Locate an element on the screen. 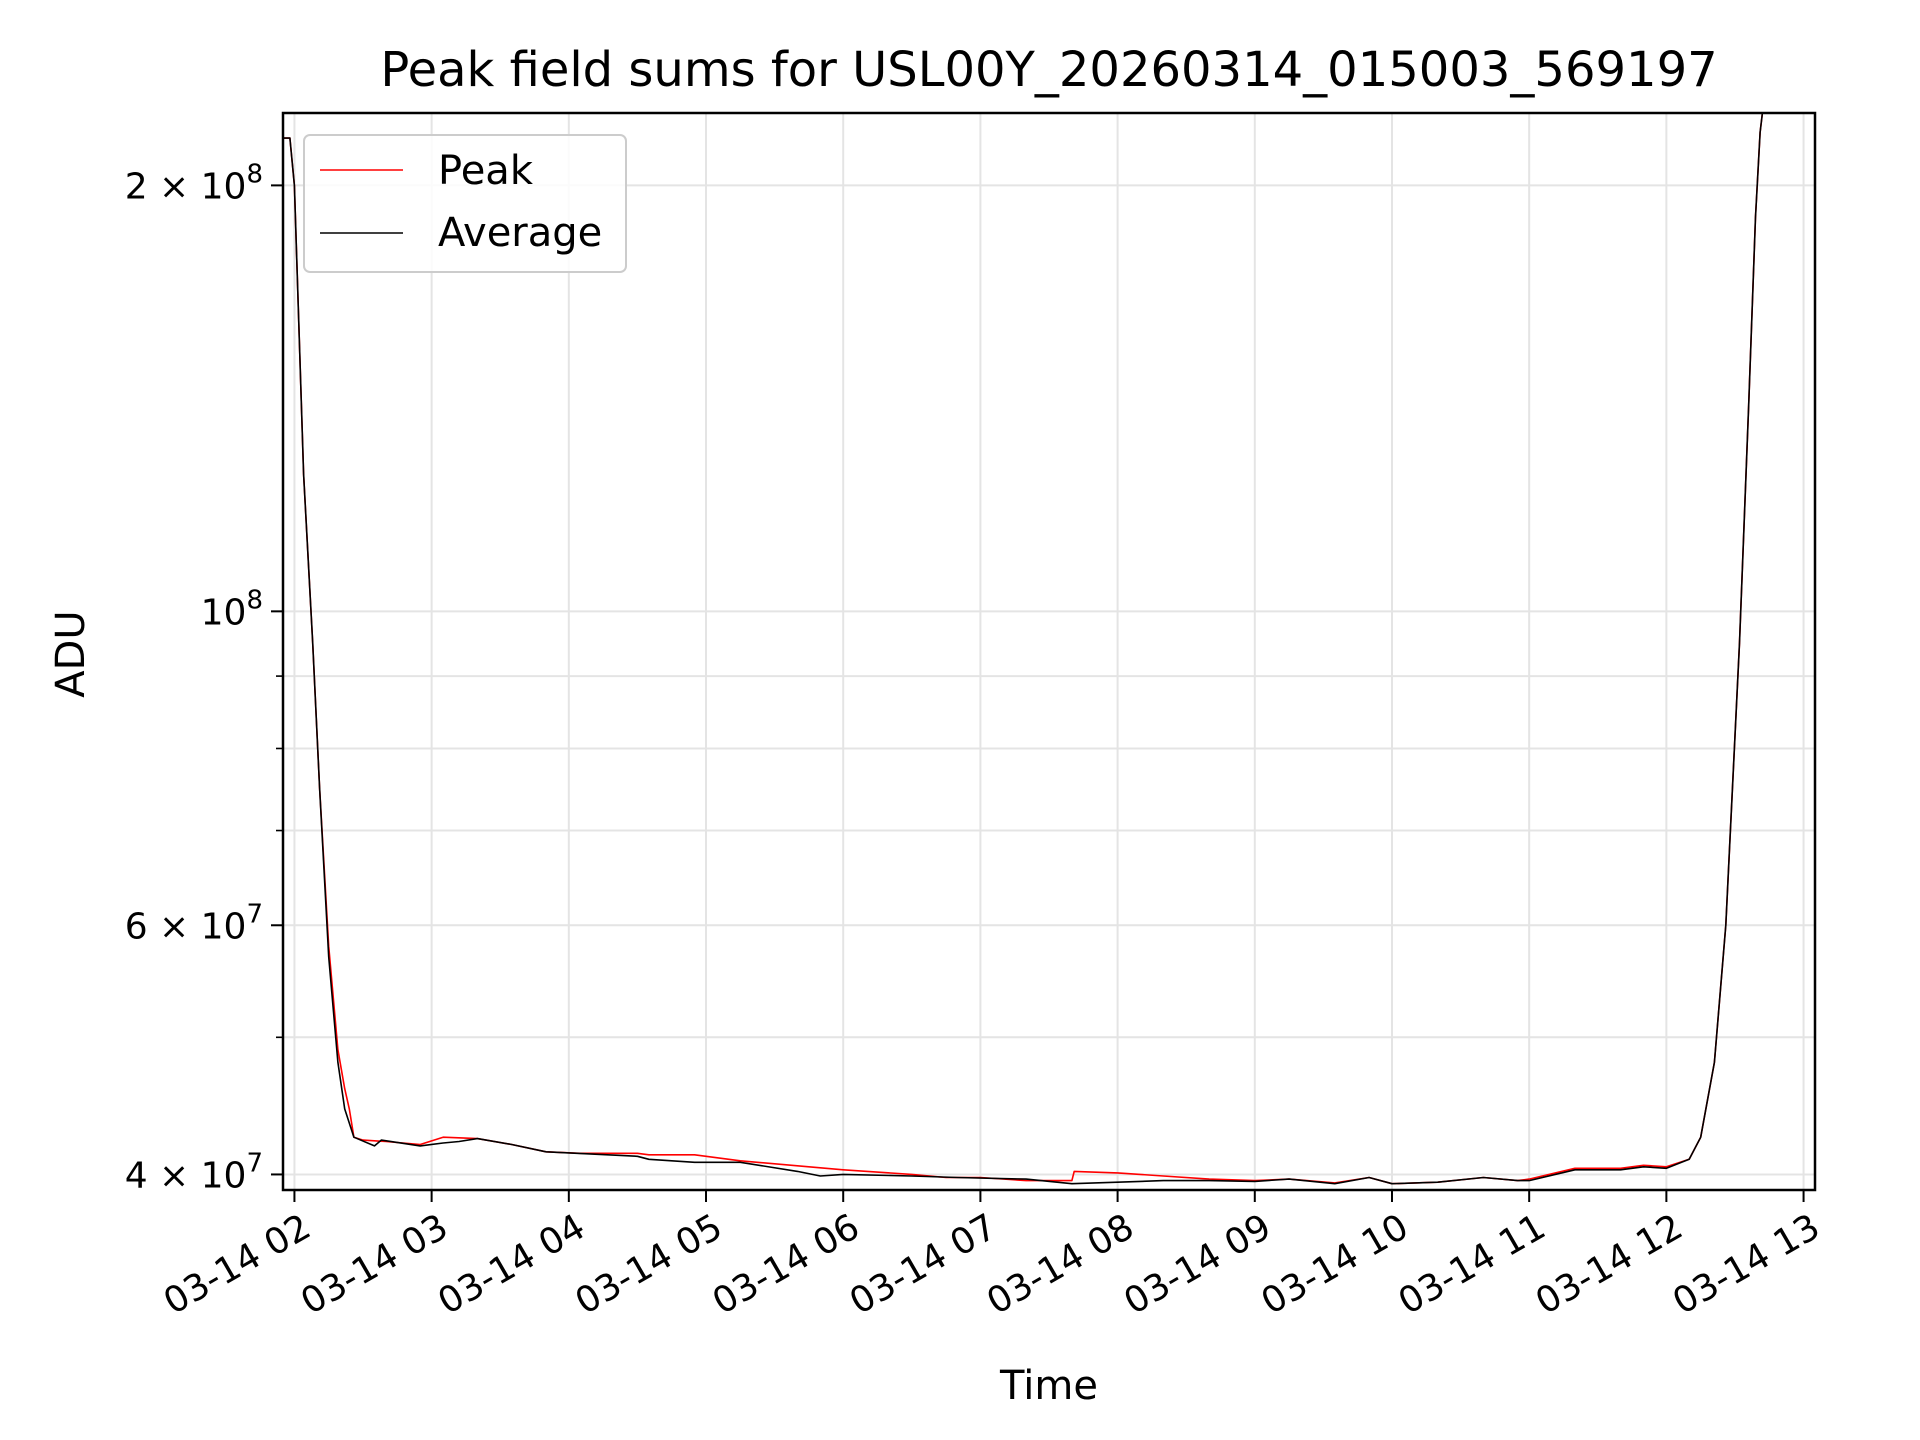 The image size is (1920, 1440). x-tick-label: 03-14 10 is located at coordinates (1335, 1264).